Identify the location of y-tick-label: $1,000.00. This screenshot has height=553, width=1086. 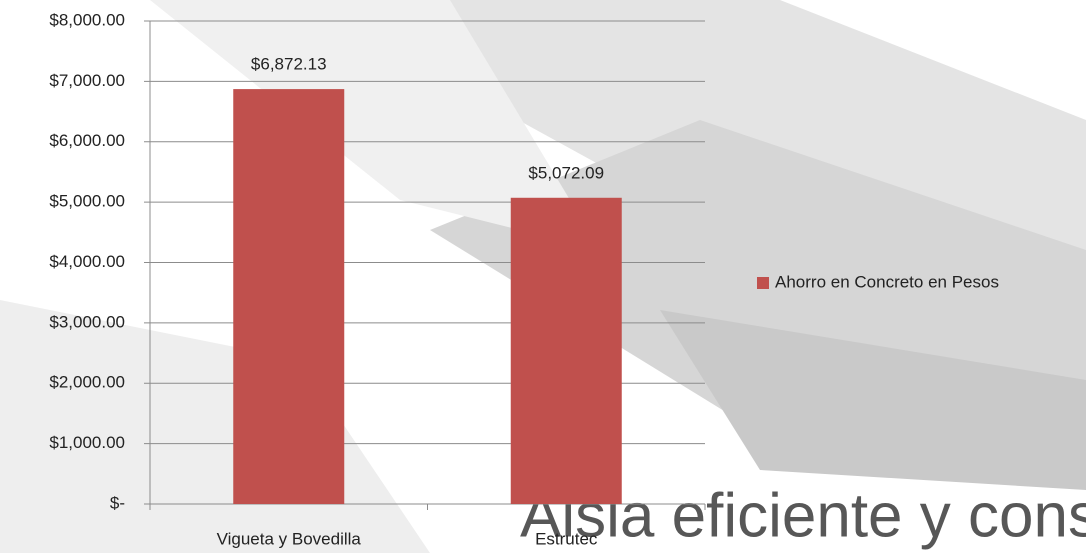
(87, 442).